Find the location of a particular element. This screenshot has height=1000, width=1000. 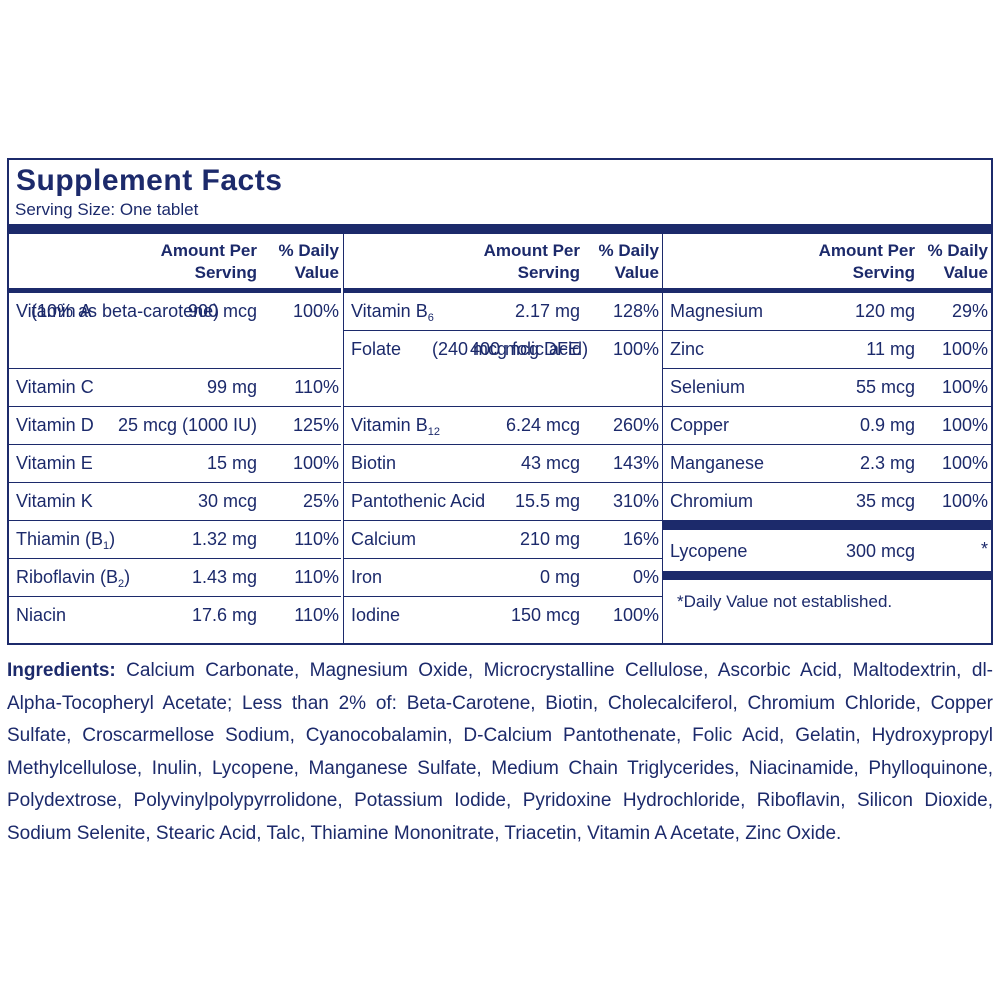

nutrient-name: Magnesium is located at coordinates (717, 311).